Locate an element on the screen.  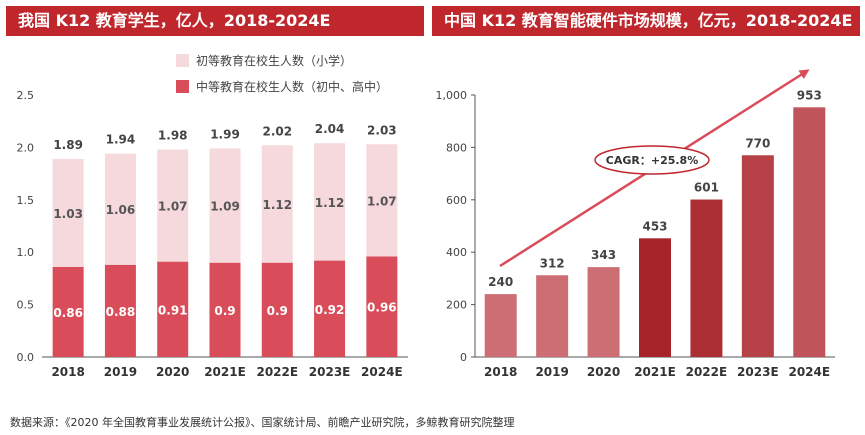
y-tick-label: 0 is located at coordinates (463, 357).